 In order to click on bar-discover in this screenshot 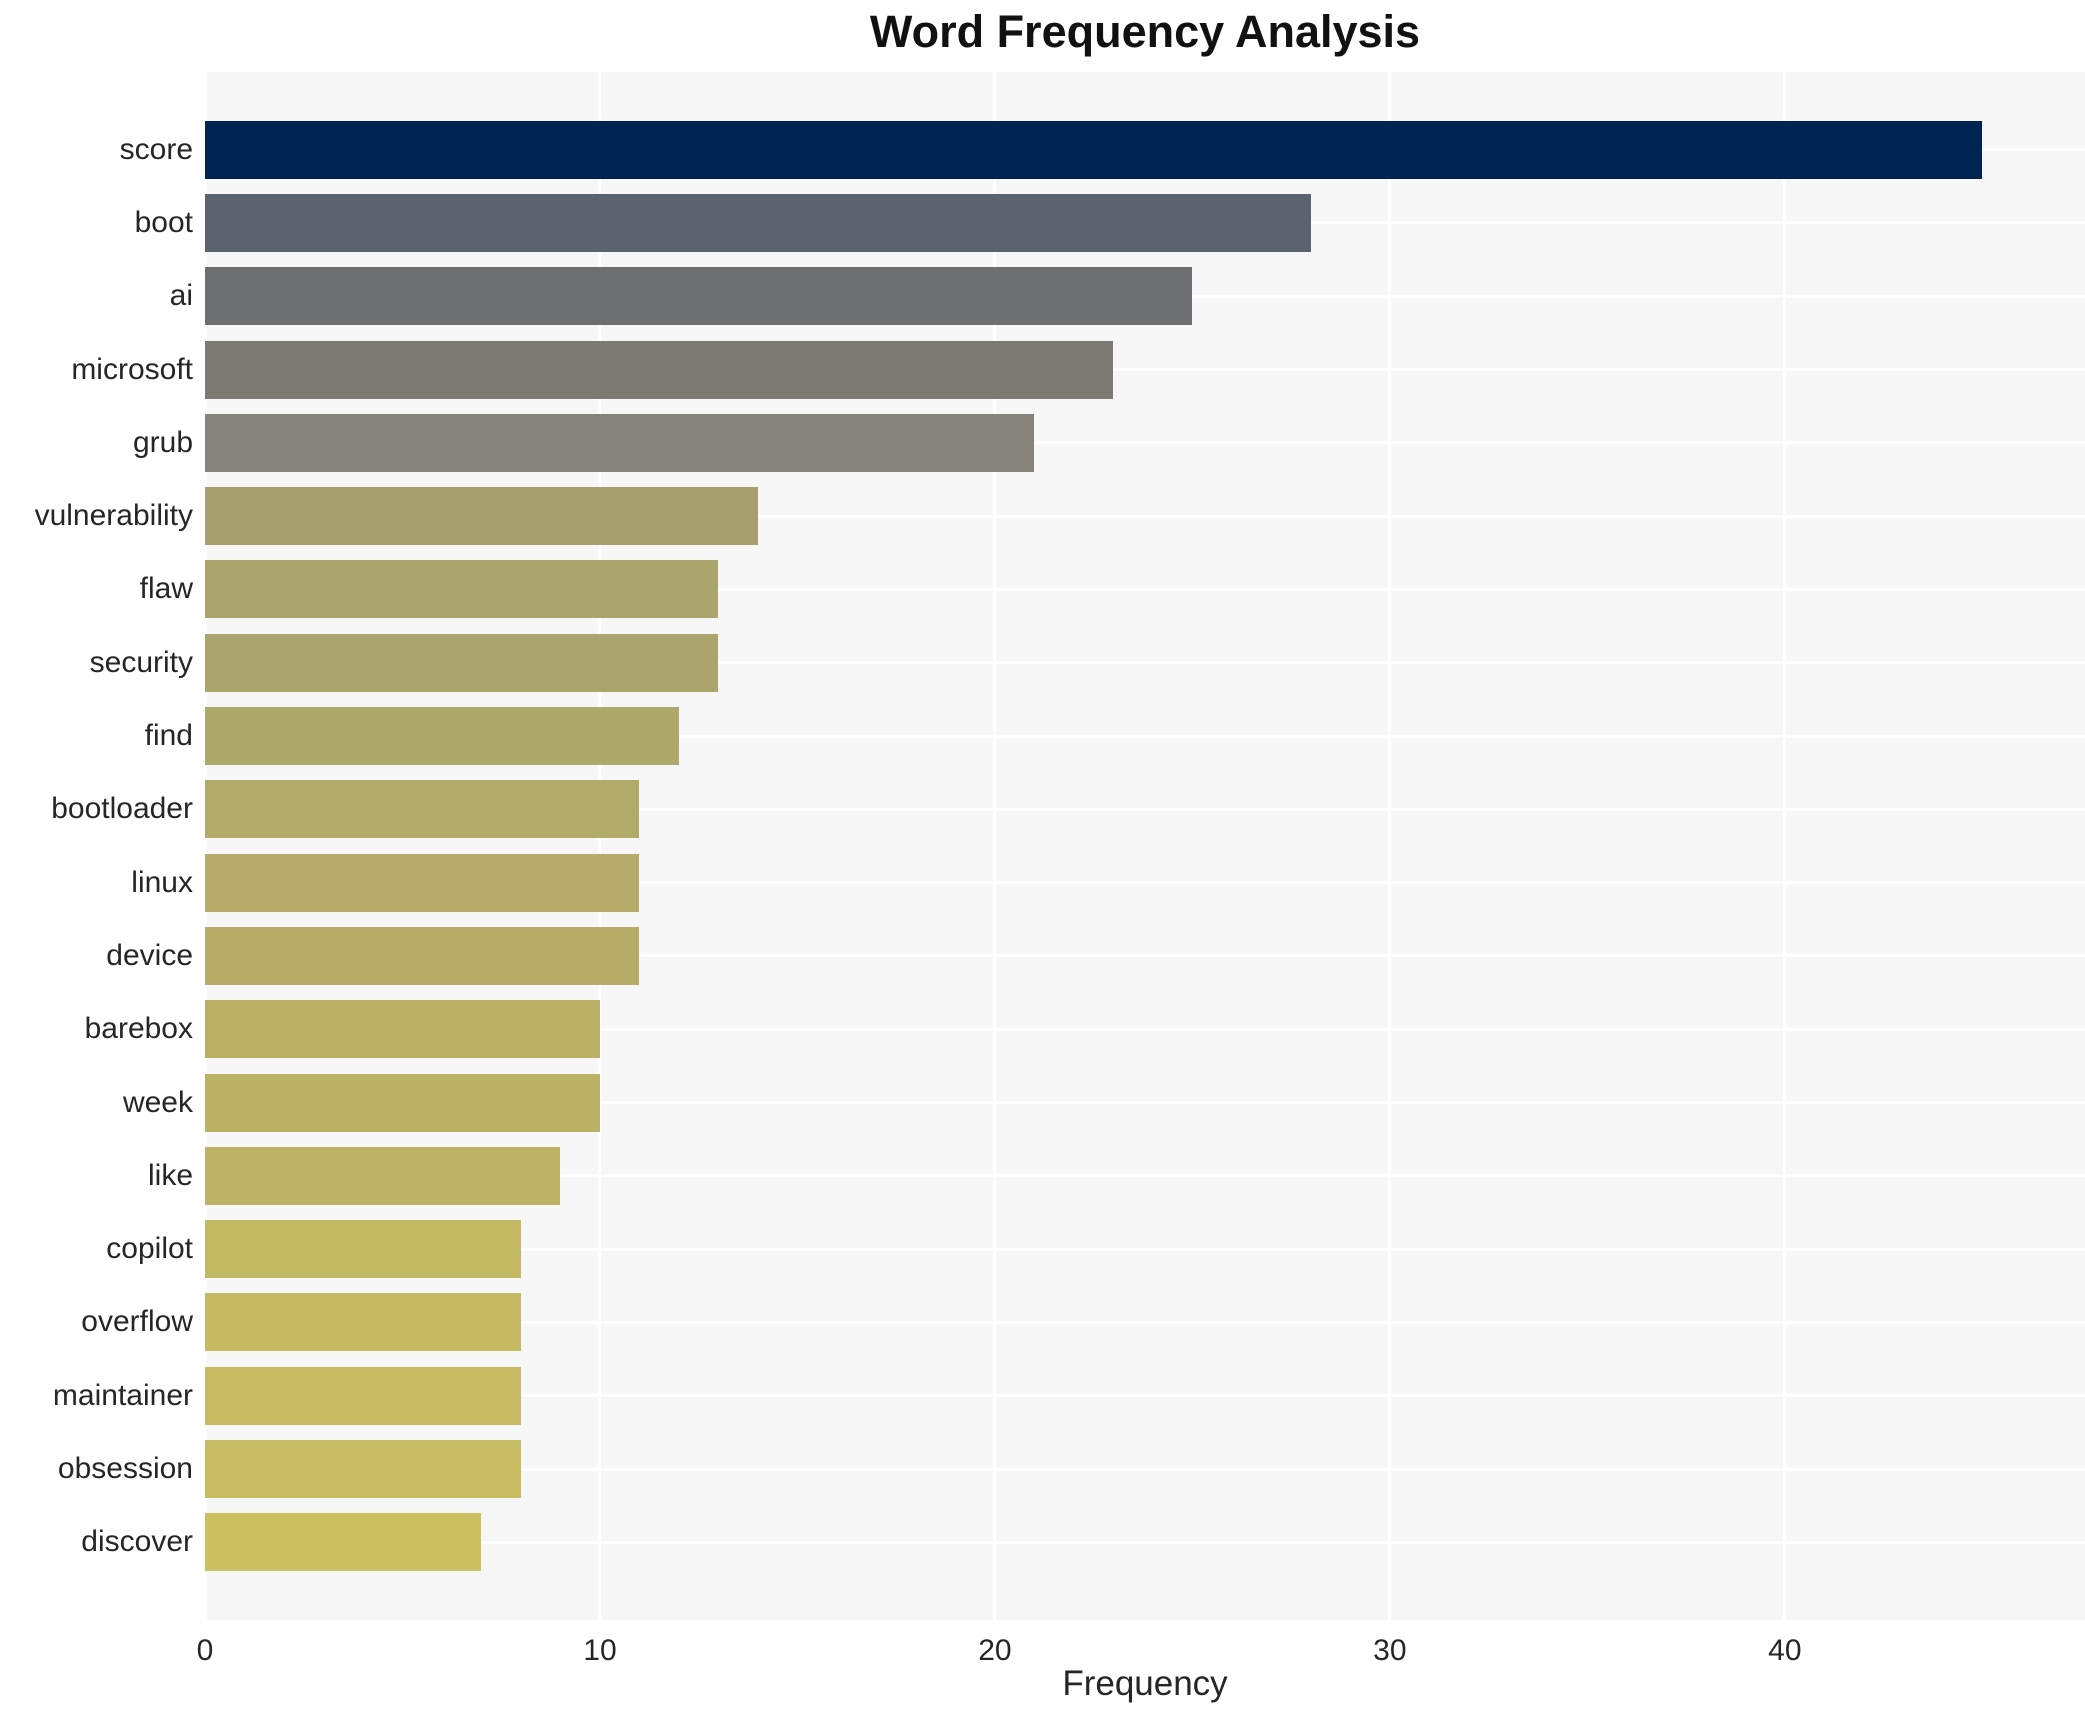, I will do `click(343, 1542)`.